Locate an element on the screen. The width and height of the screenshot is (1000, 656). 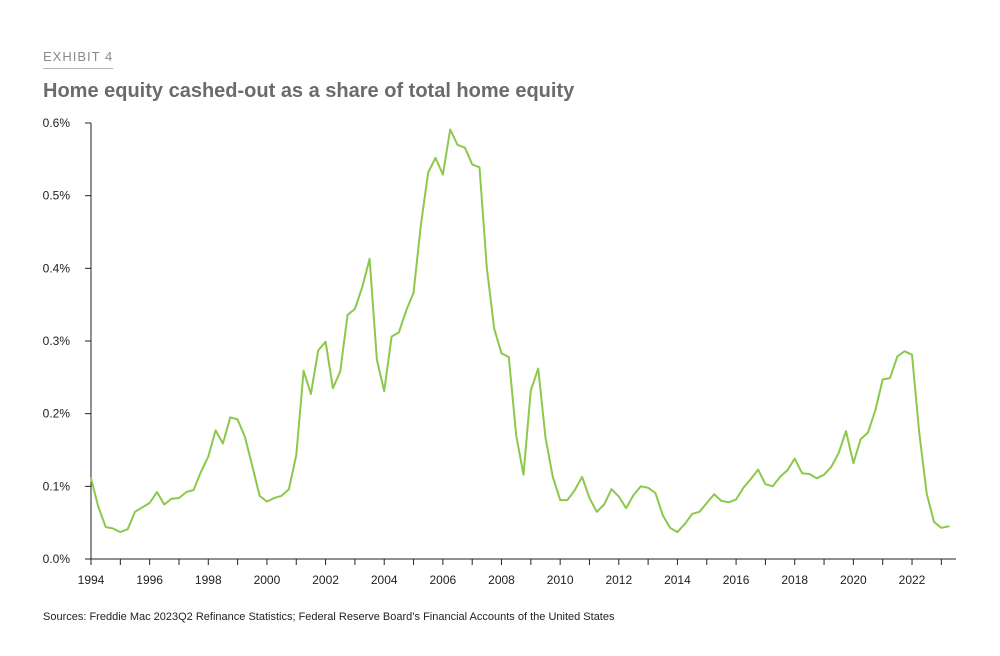
y-tick-label: 0.3% is located at coordinates (57, 341).